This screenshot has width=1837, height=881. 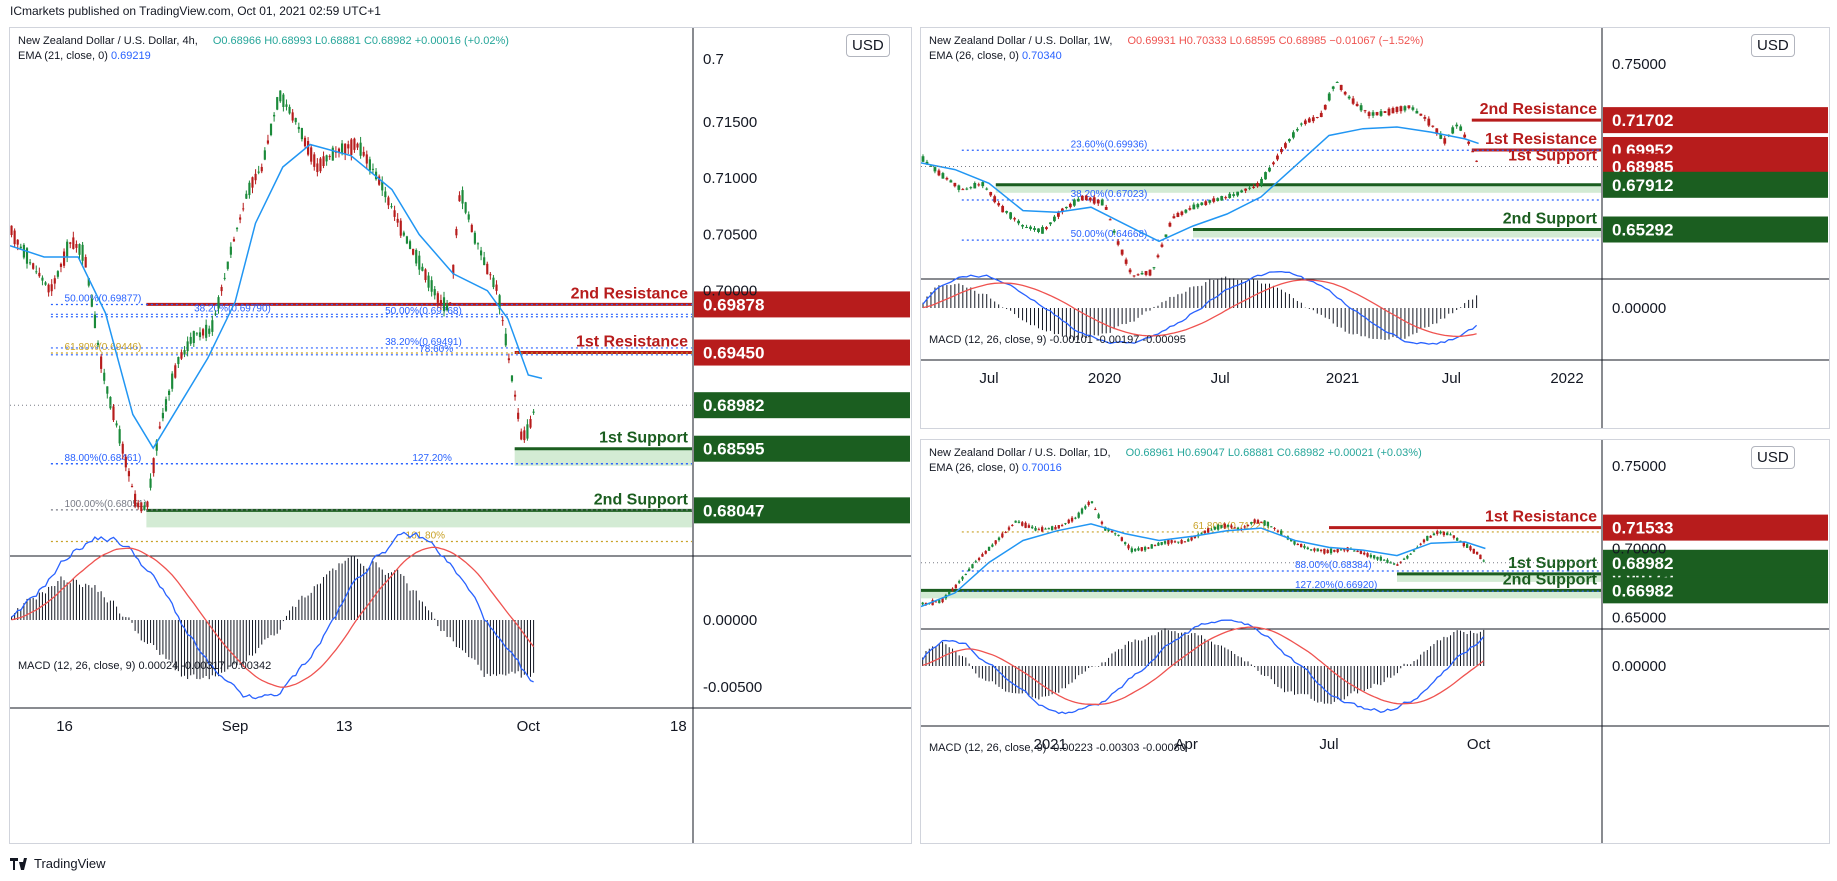 What do you see at coordinates (730, 291) in the screenshot?
I see `y-tick-3: 0.70000` at bounding box center [730, 291].